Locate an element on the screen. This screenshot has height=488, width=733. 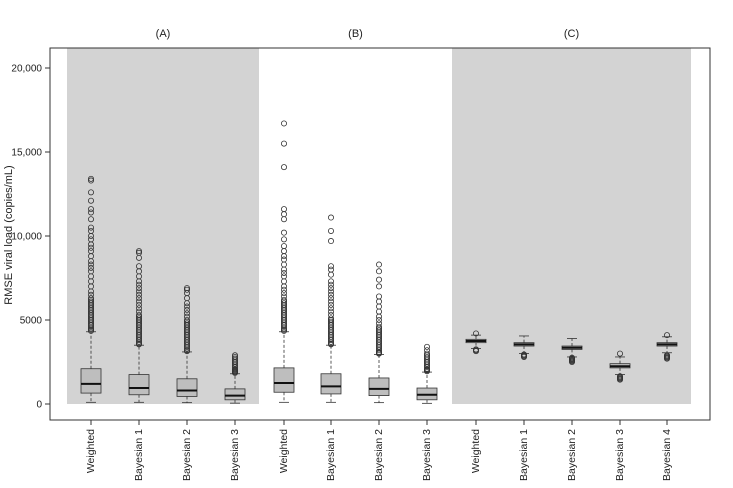
panel-title-1: (A) is located at coordinates (163, 34).